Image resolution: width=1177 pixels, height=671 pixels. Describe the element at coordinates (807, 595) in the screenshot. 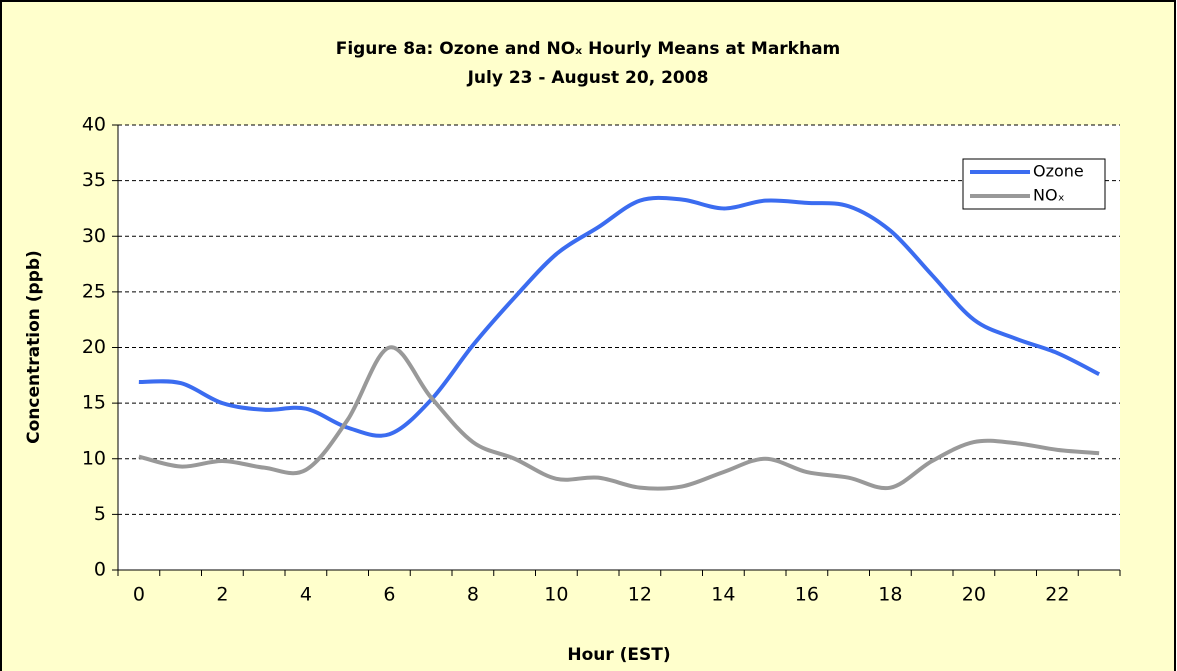

I see `x-tick-label: 16` at that location.